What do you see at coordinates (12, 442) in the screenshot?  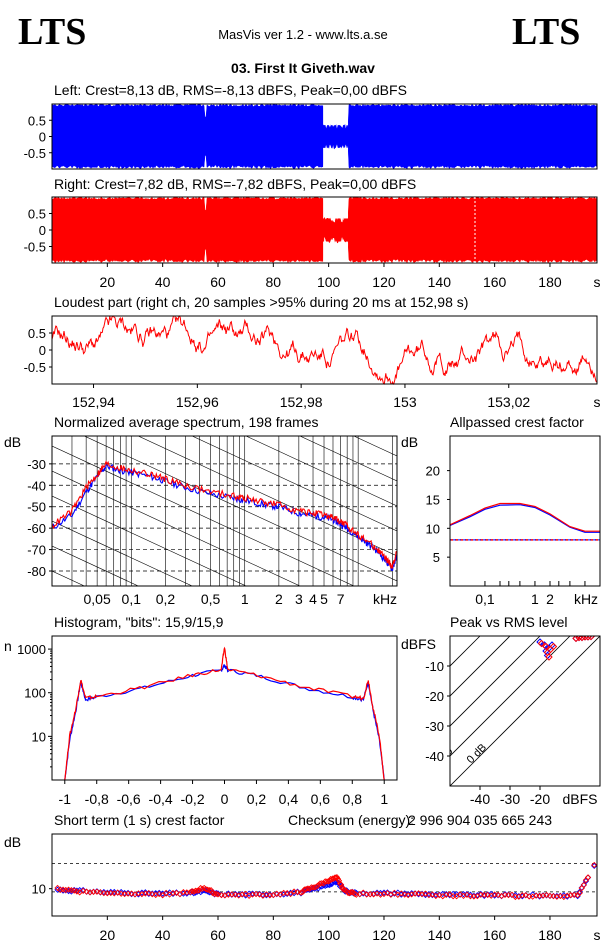 I see `spectrum-ylabel: dB` at bounding box center [12, 442].